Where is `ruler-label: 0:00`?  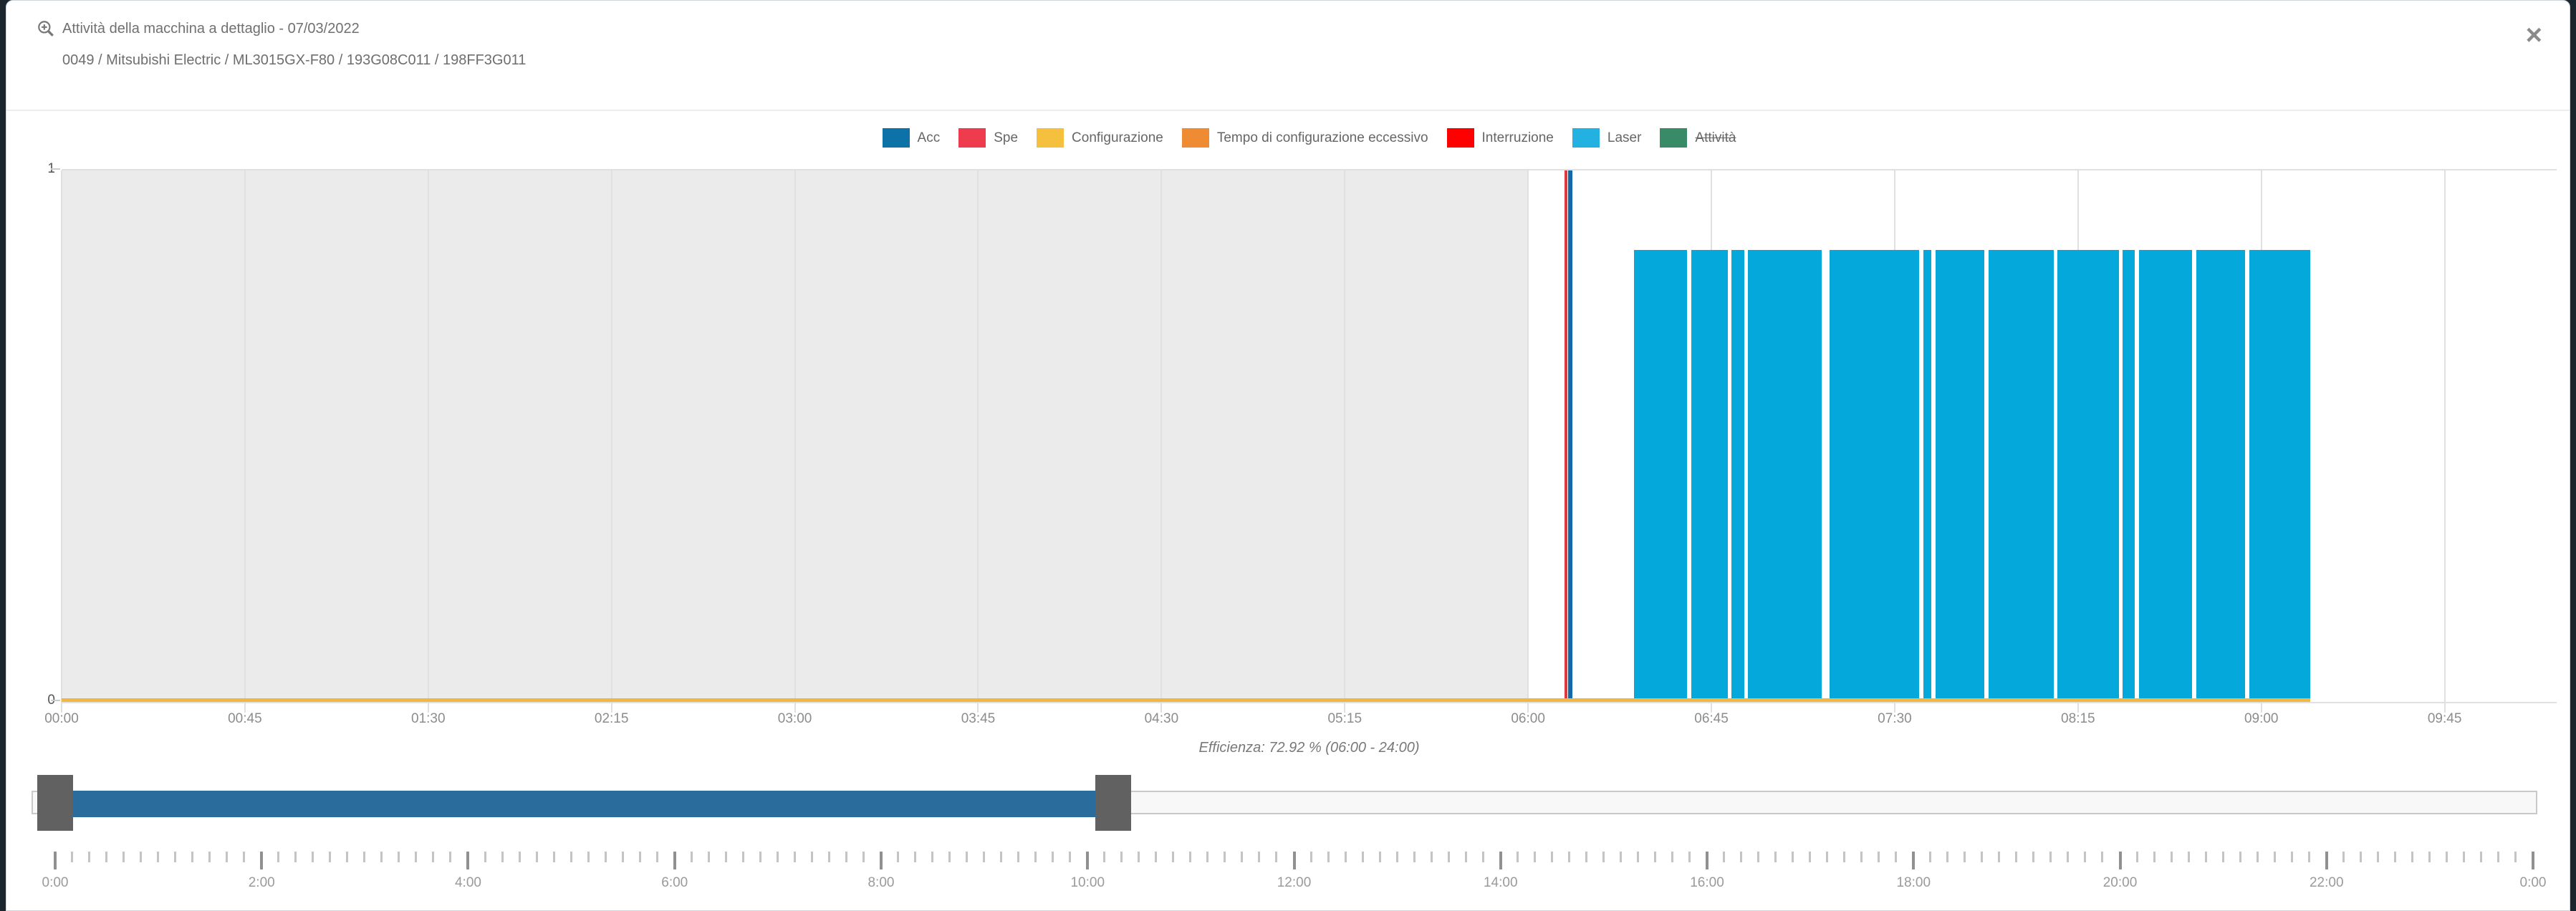 ruler-label: 0:00 is located at coordinates (55, 882).